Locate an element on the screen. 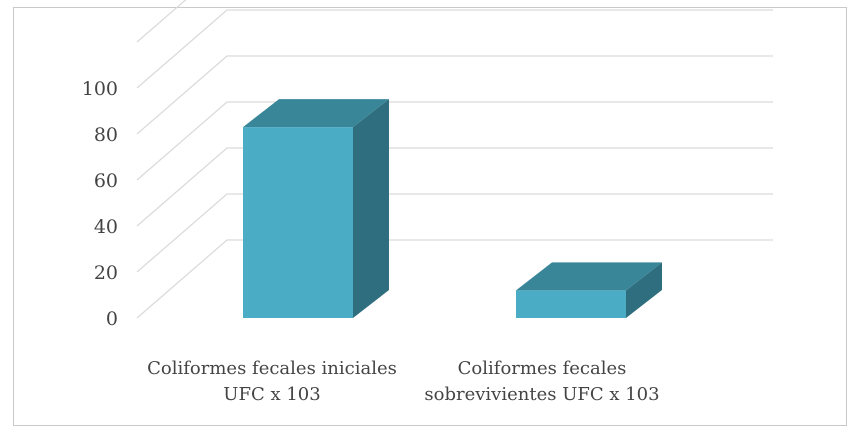 The image size is (863, 434). y-tick-label: 80 is located at coordinates (106, 135).